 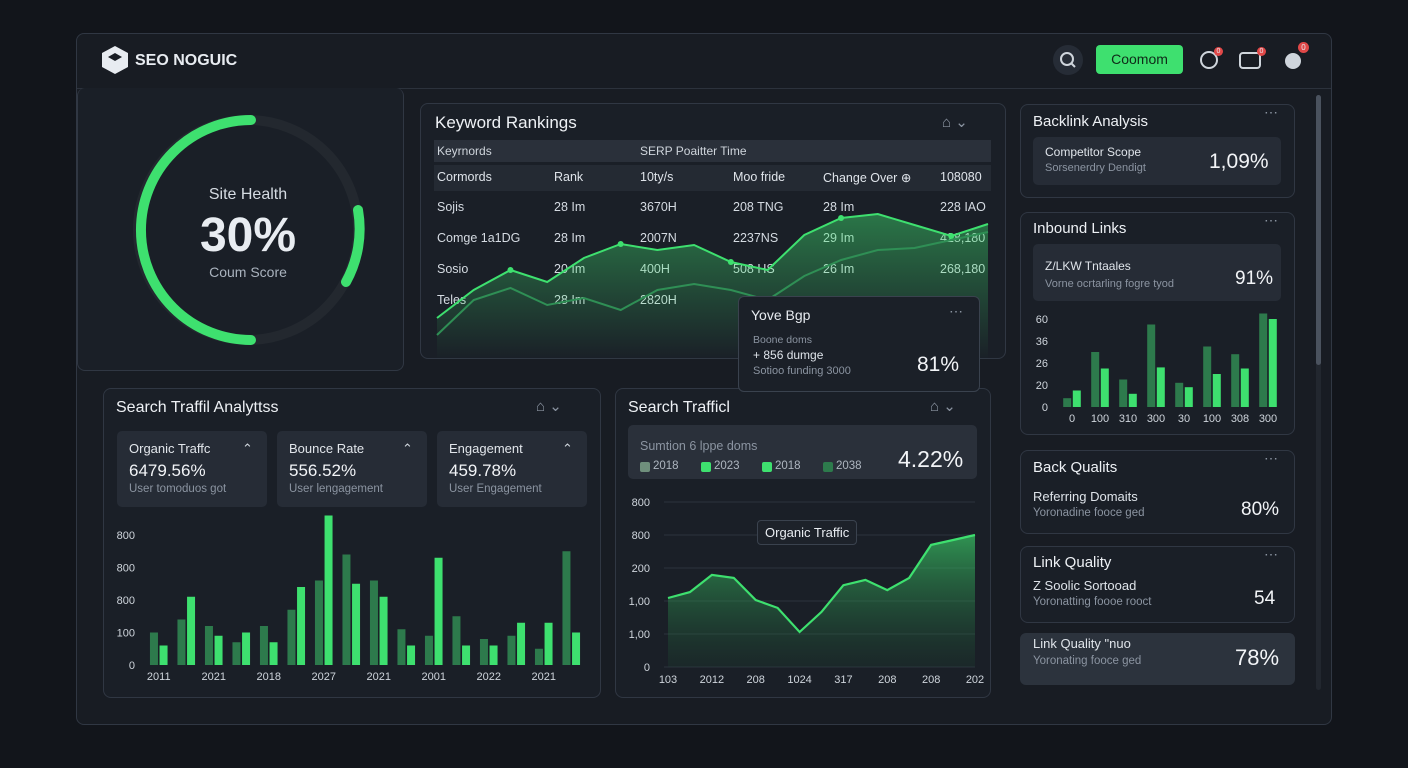 I want to click on x-tick-label: 208, so click(x=931, y=680).